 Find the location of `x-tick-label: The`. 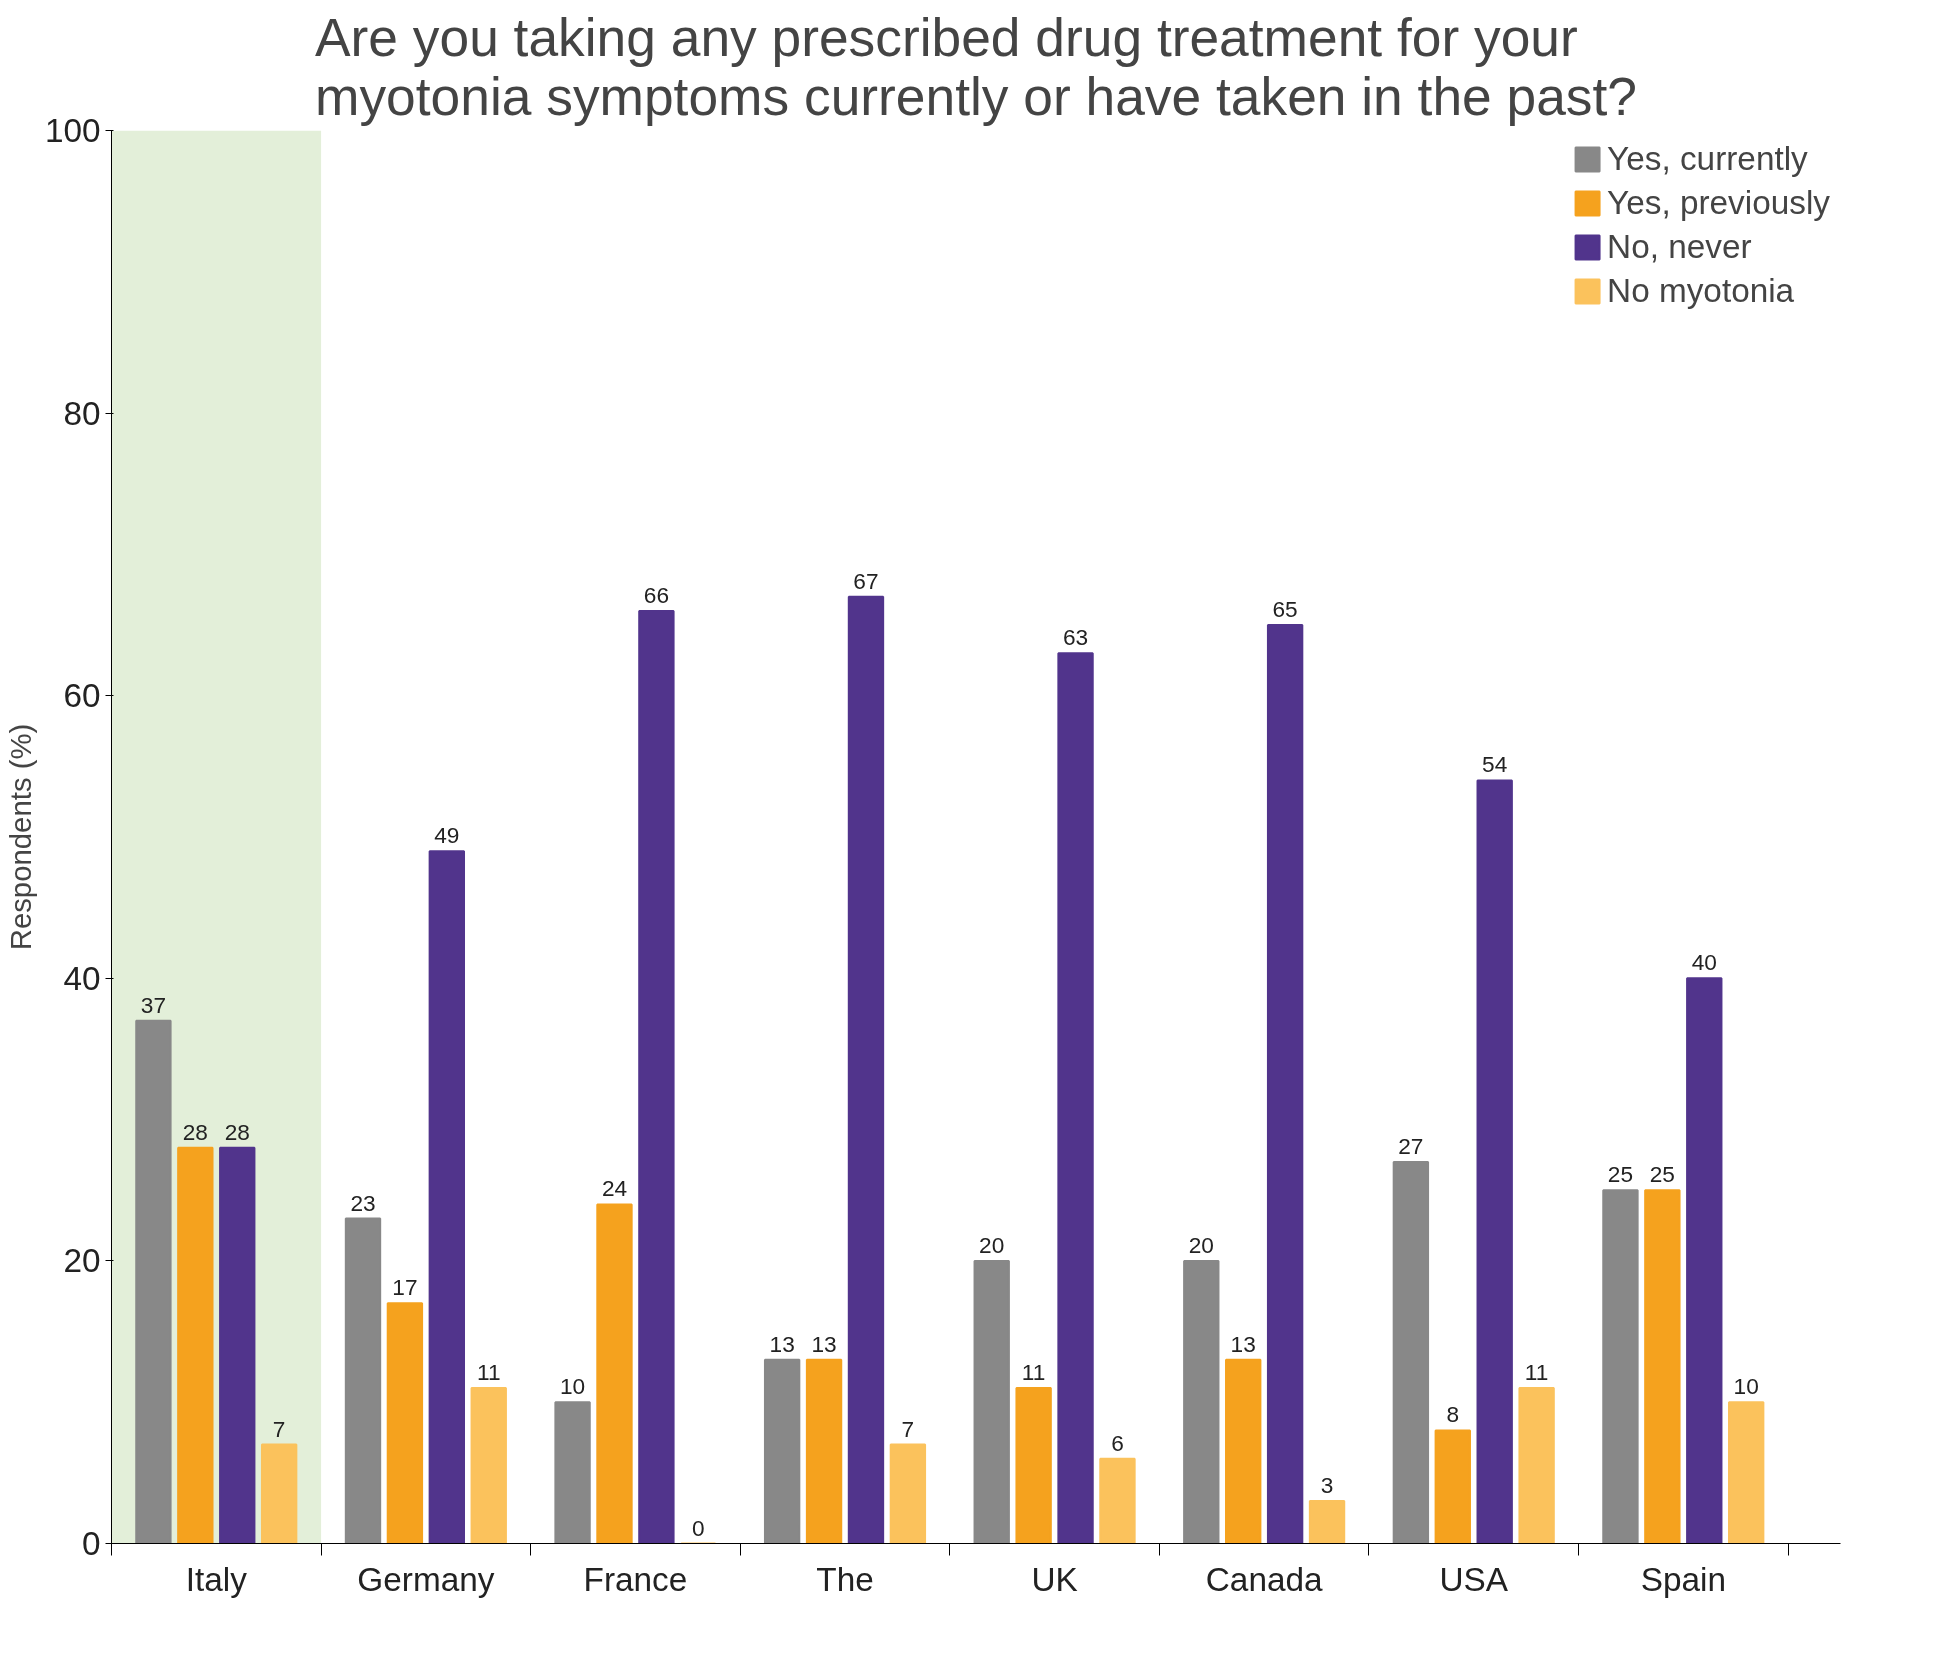

x-tick-label: The is located at coordinates (845, 1579).